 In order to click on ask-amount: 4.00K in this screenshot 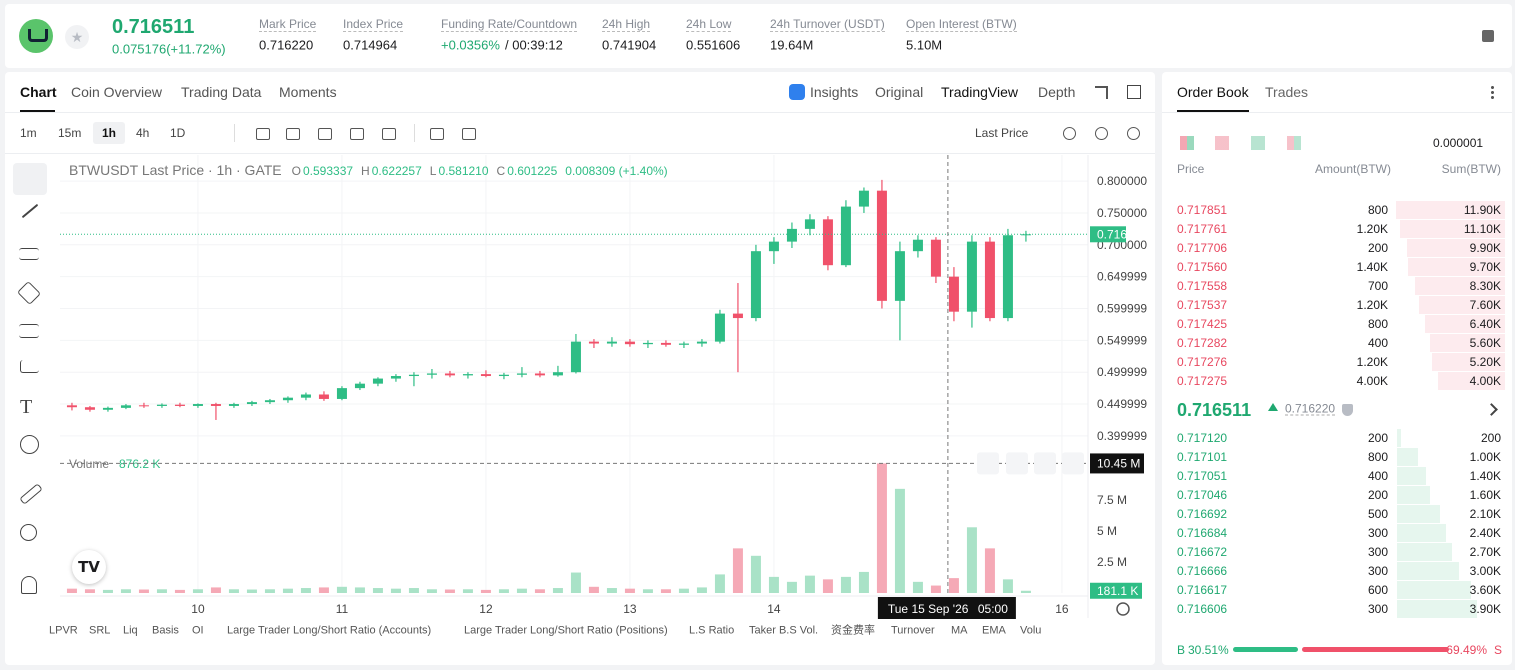, I will do `click(1372, 381)`.